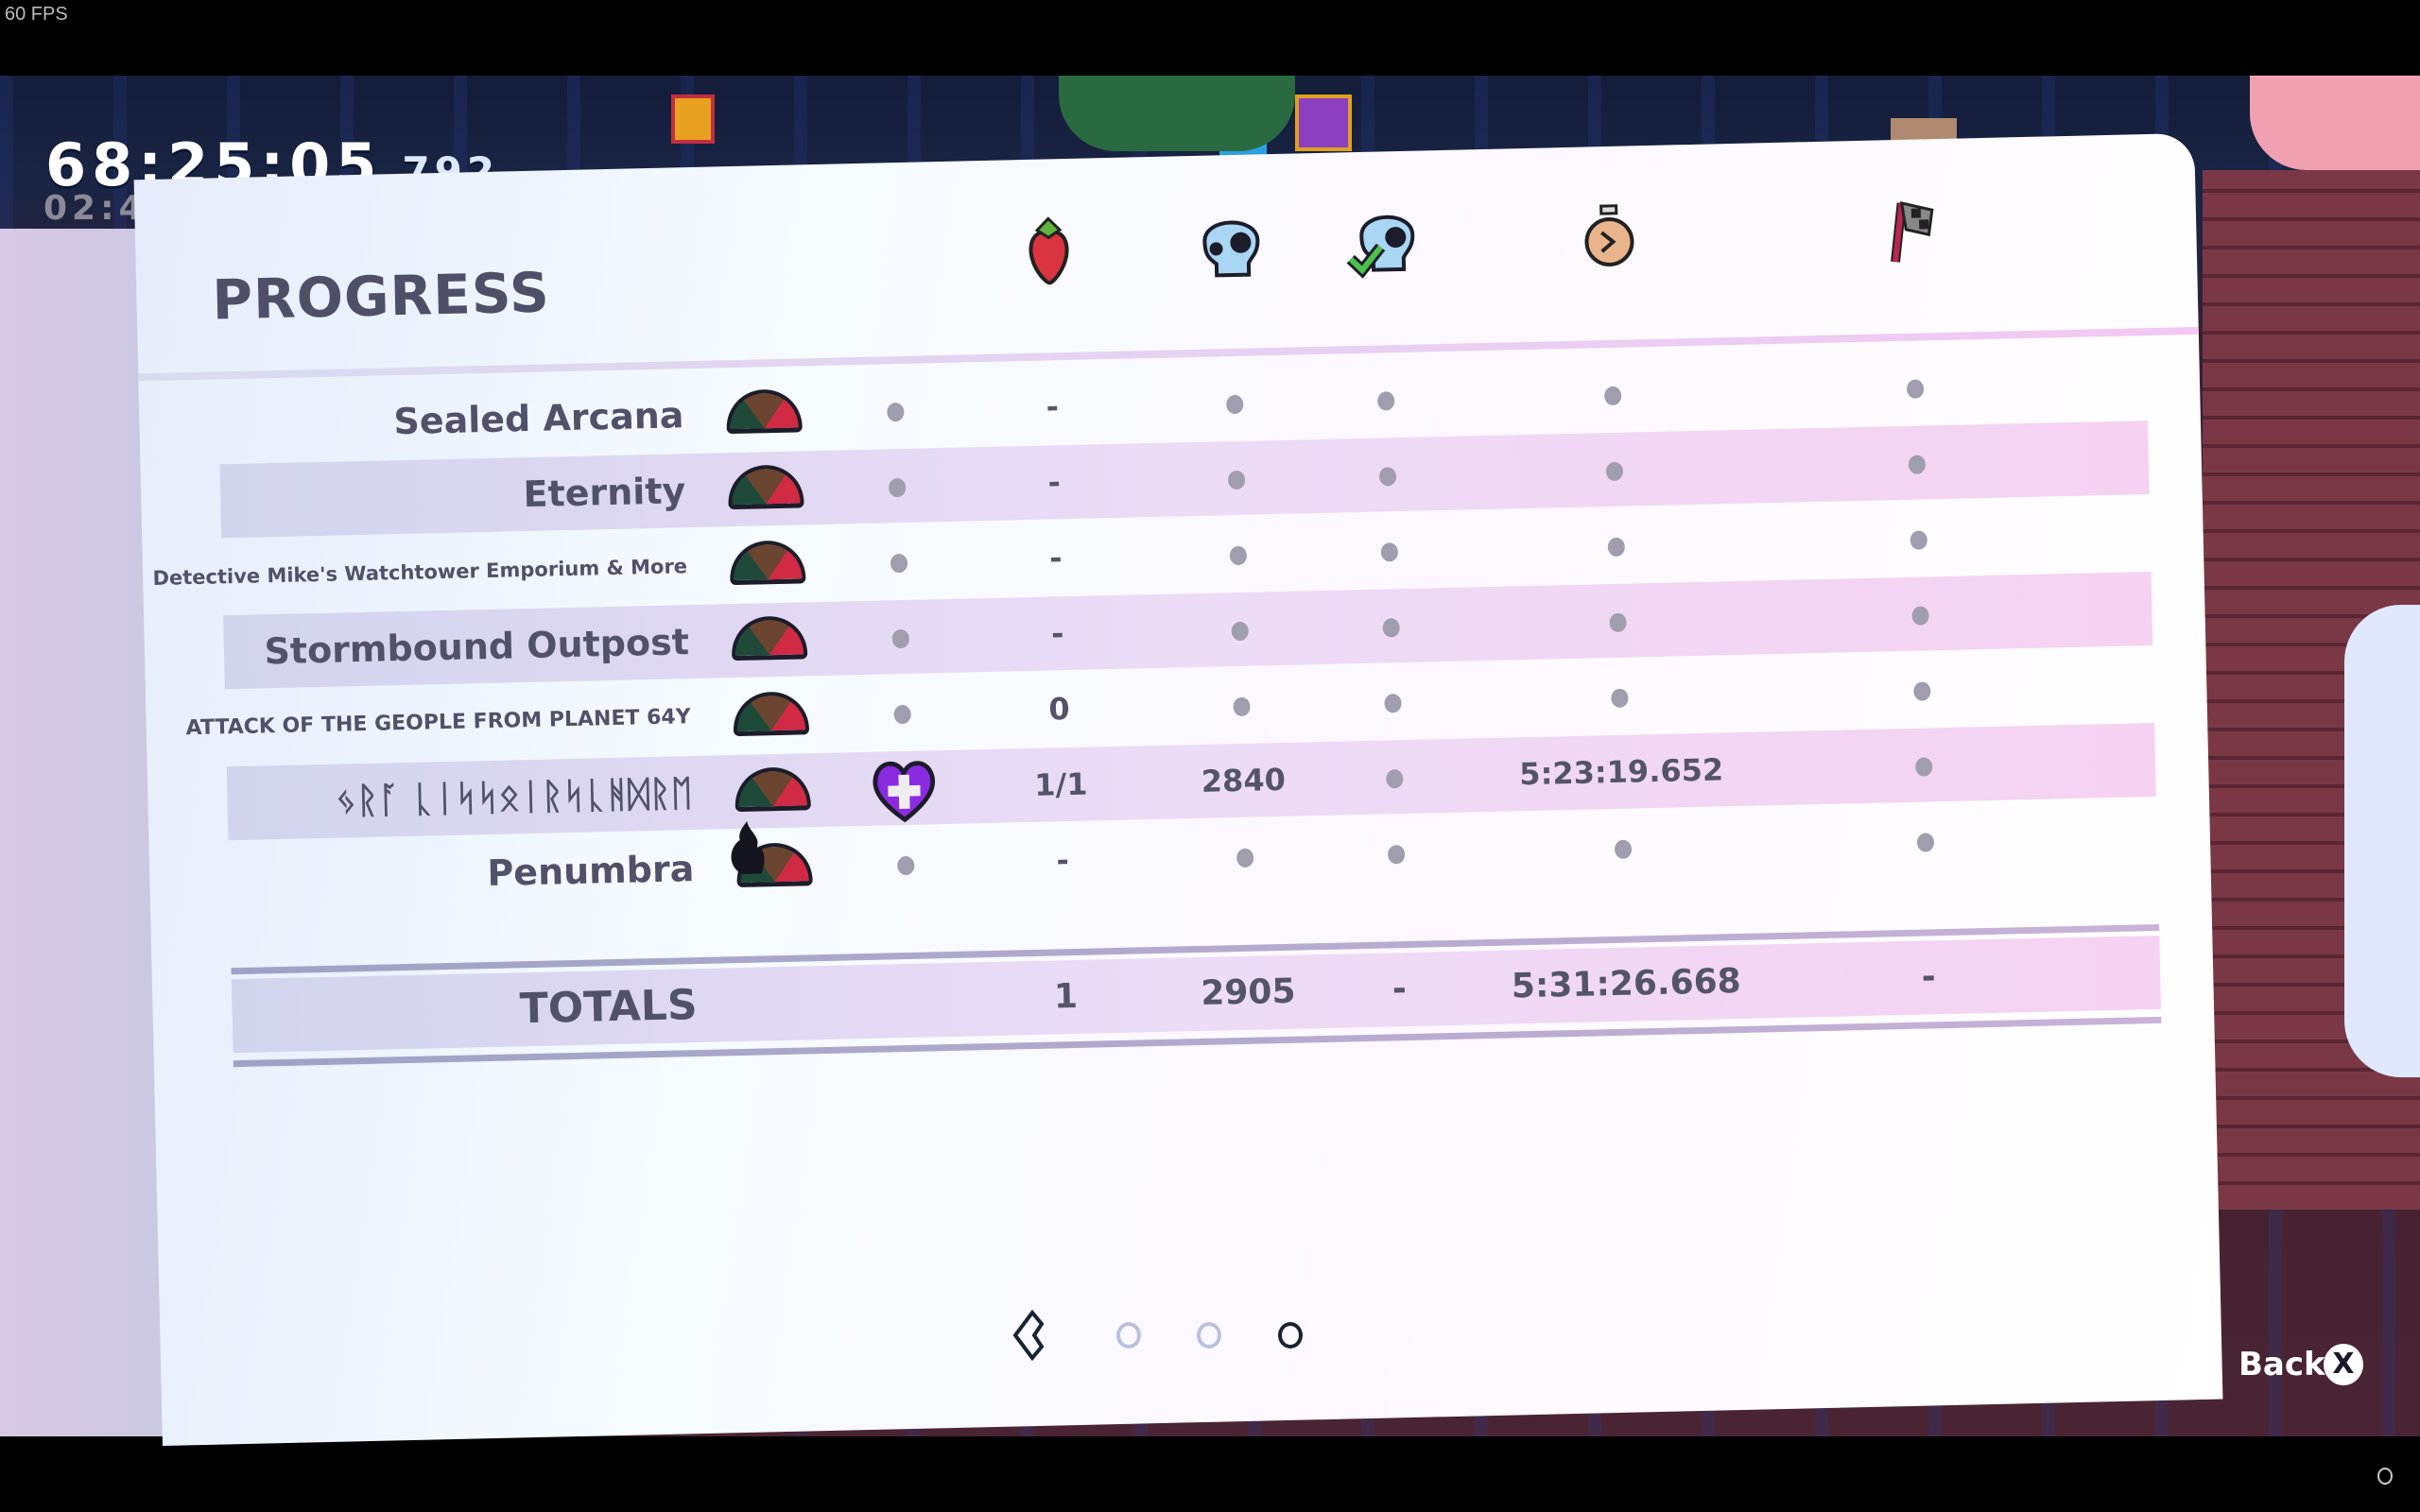 The width and height of the screenshot is (2420, 1512). Describe the element at coordinates (477, 647) in the screenshot. I see `level-name: Stormbound Outpost` at that location.